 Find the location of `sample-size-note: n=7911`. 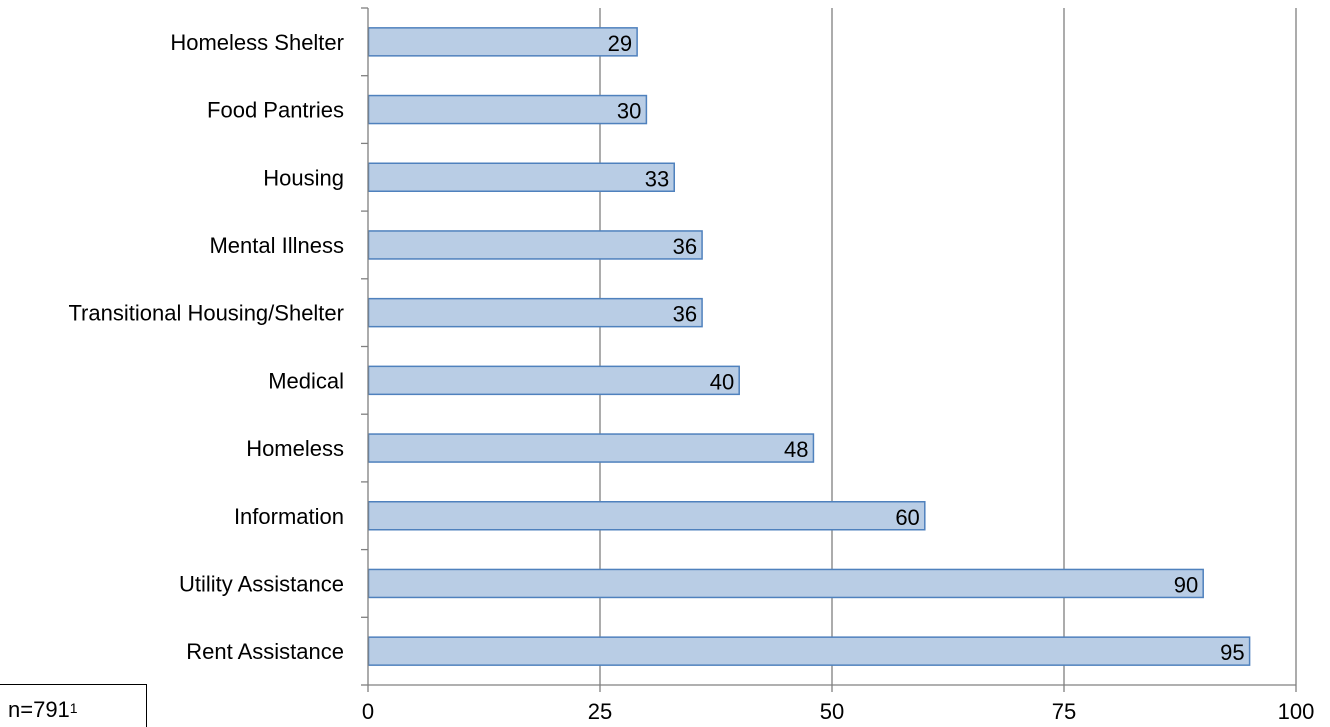

sample-size-note: n=7911 is located at coordinates (73, 705).